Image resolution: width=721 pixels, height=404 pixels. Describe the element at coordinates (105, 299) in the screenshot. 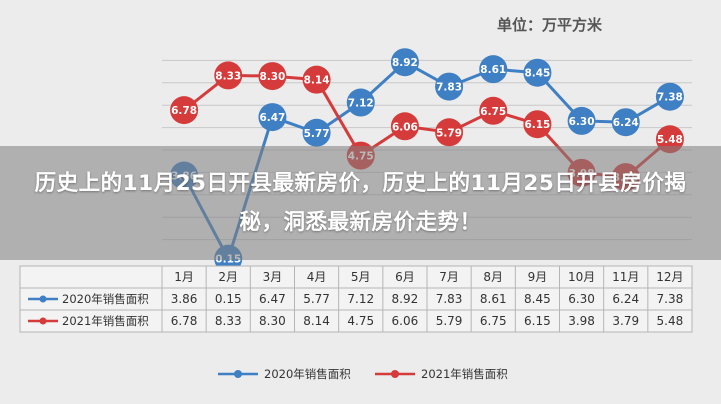

I see `table-row-label: 2020年销售面积` at that location.